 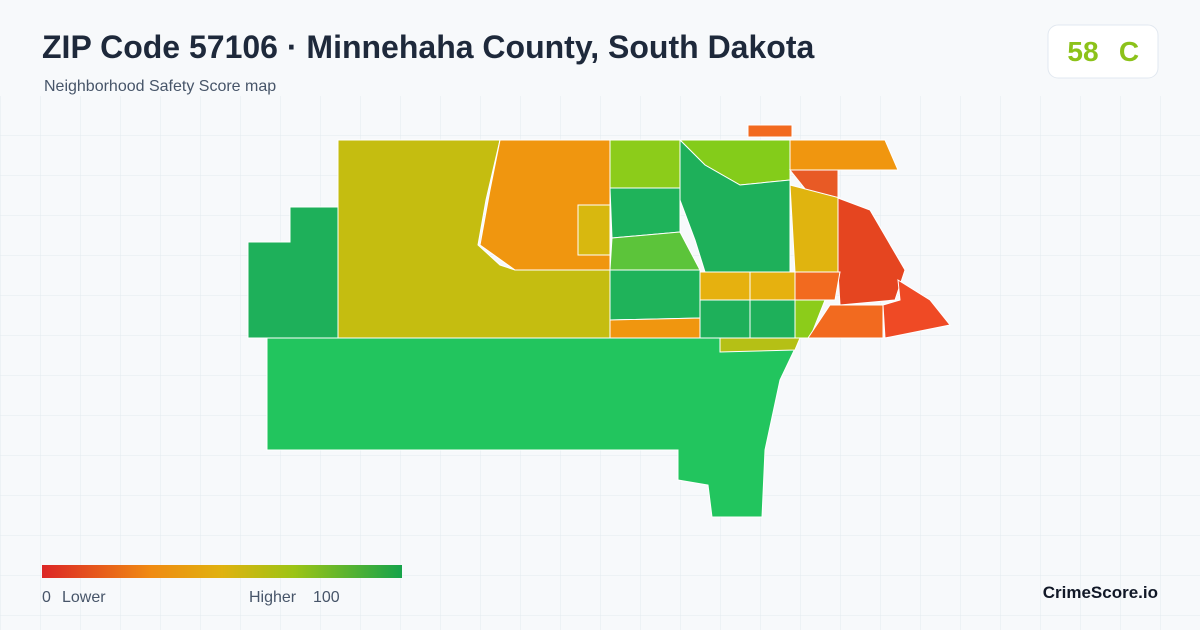 What do you see at coordinates (1082, 51) in the screenshot?
I see `score-value: 58` at bounding box center [1082, 51].